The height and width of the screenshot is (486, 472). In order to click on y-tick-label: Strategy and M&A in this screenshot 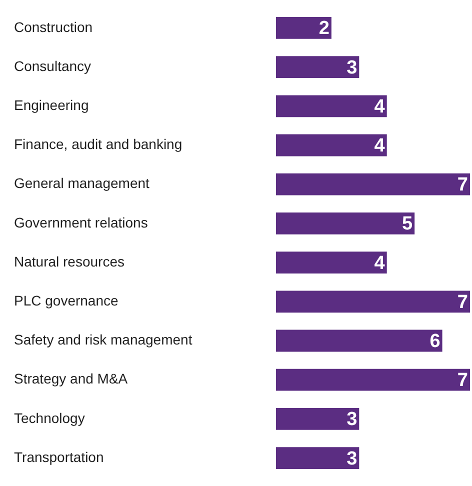, I will do `click(71, 378)`.